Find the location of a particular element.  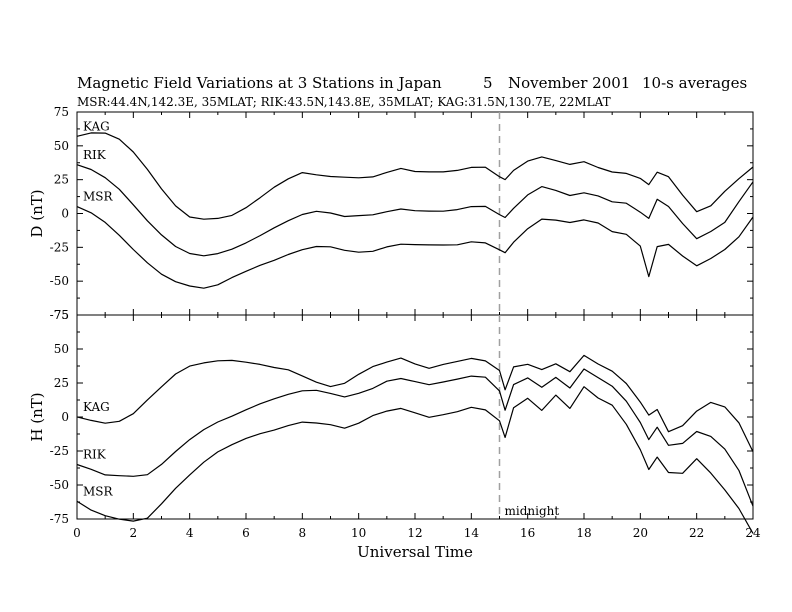

x-tick-label: 8 is located at coordinates (303, 533).